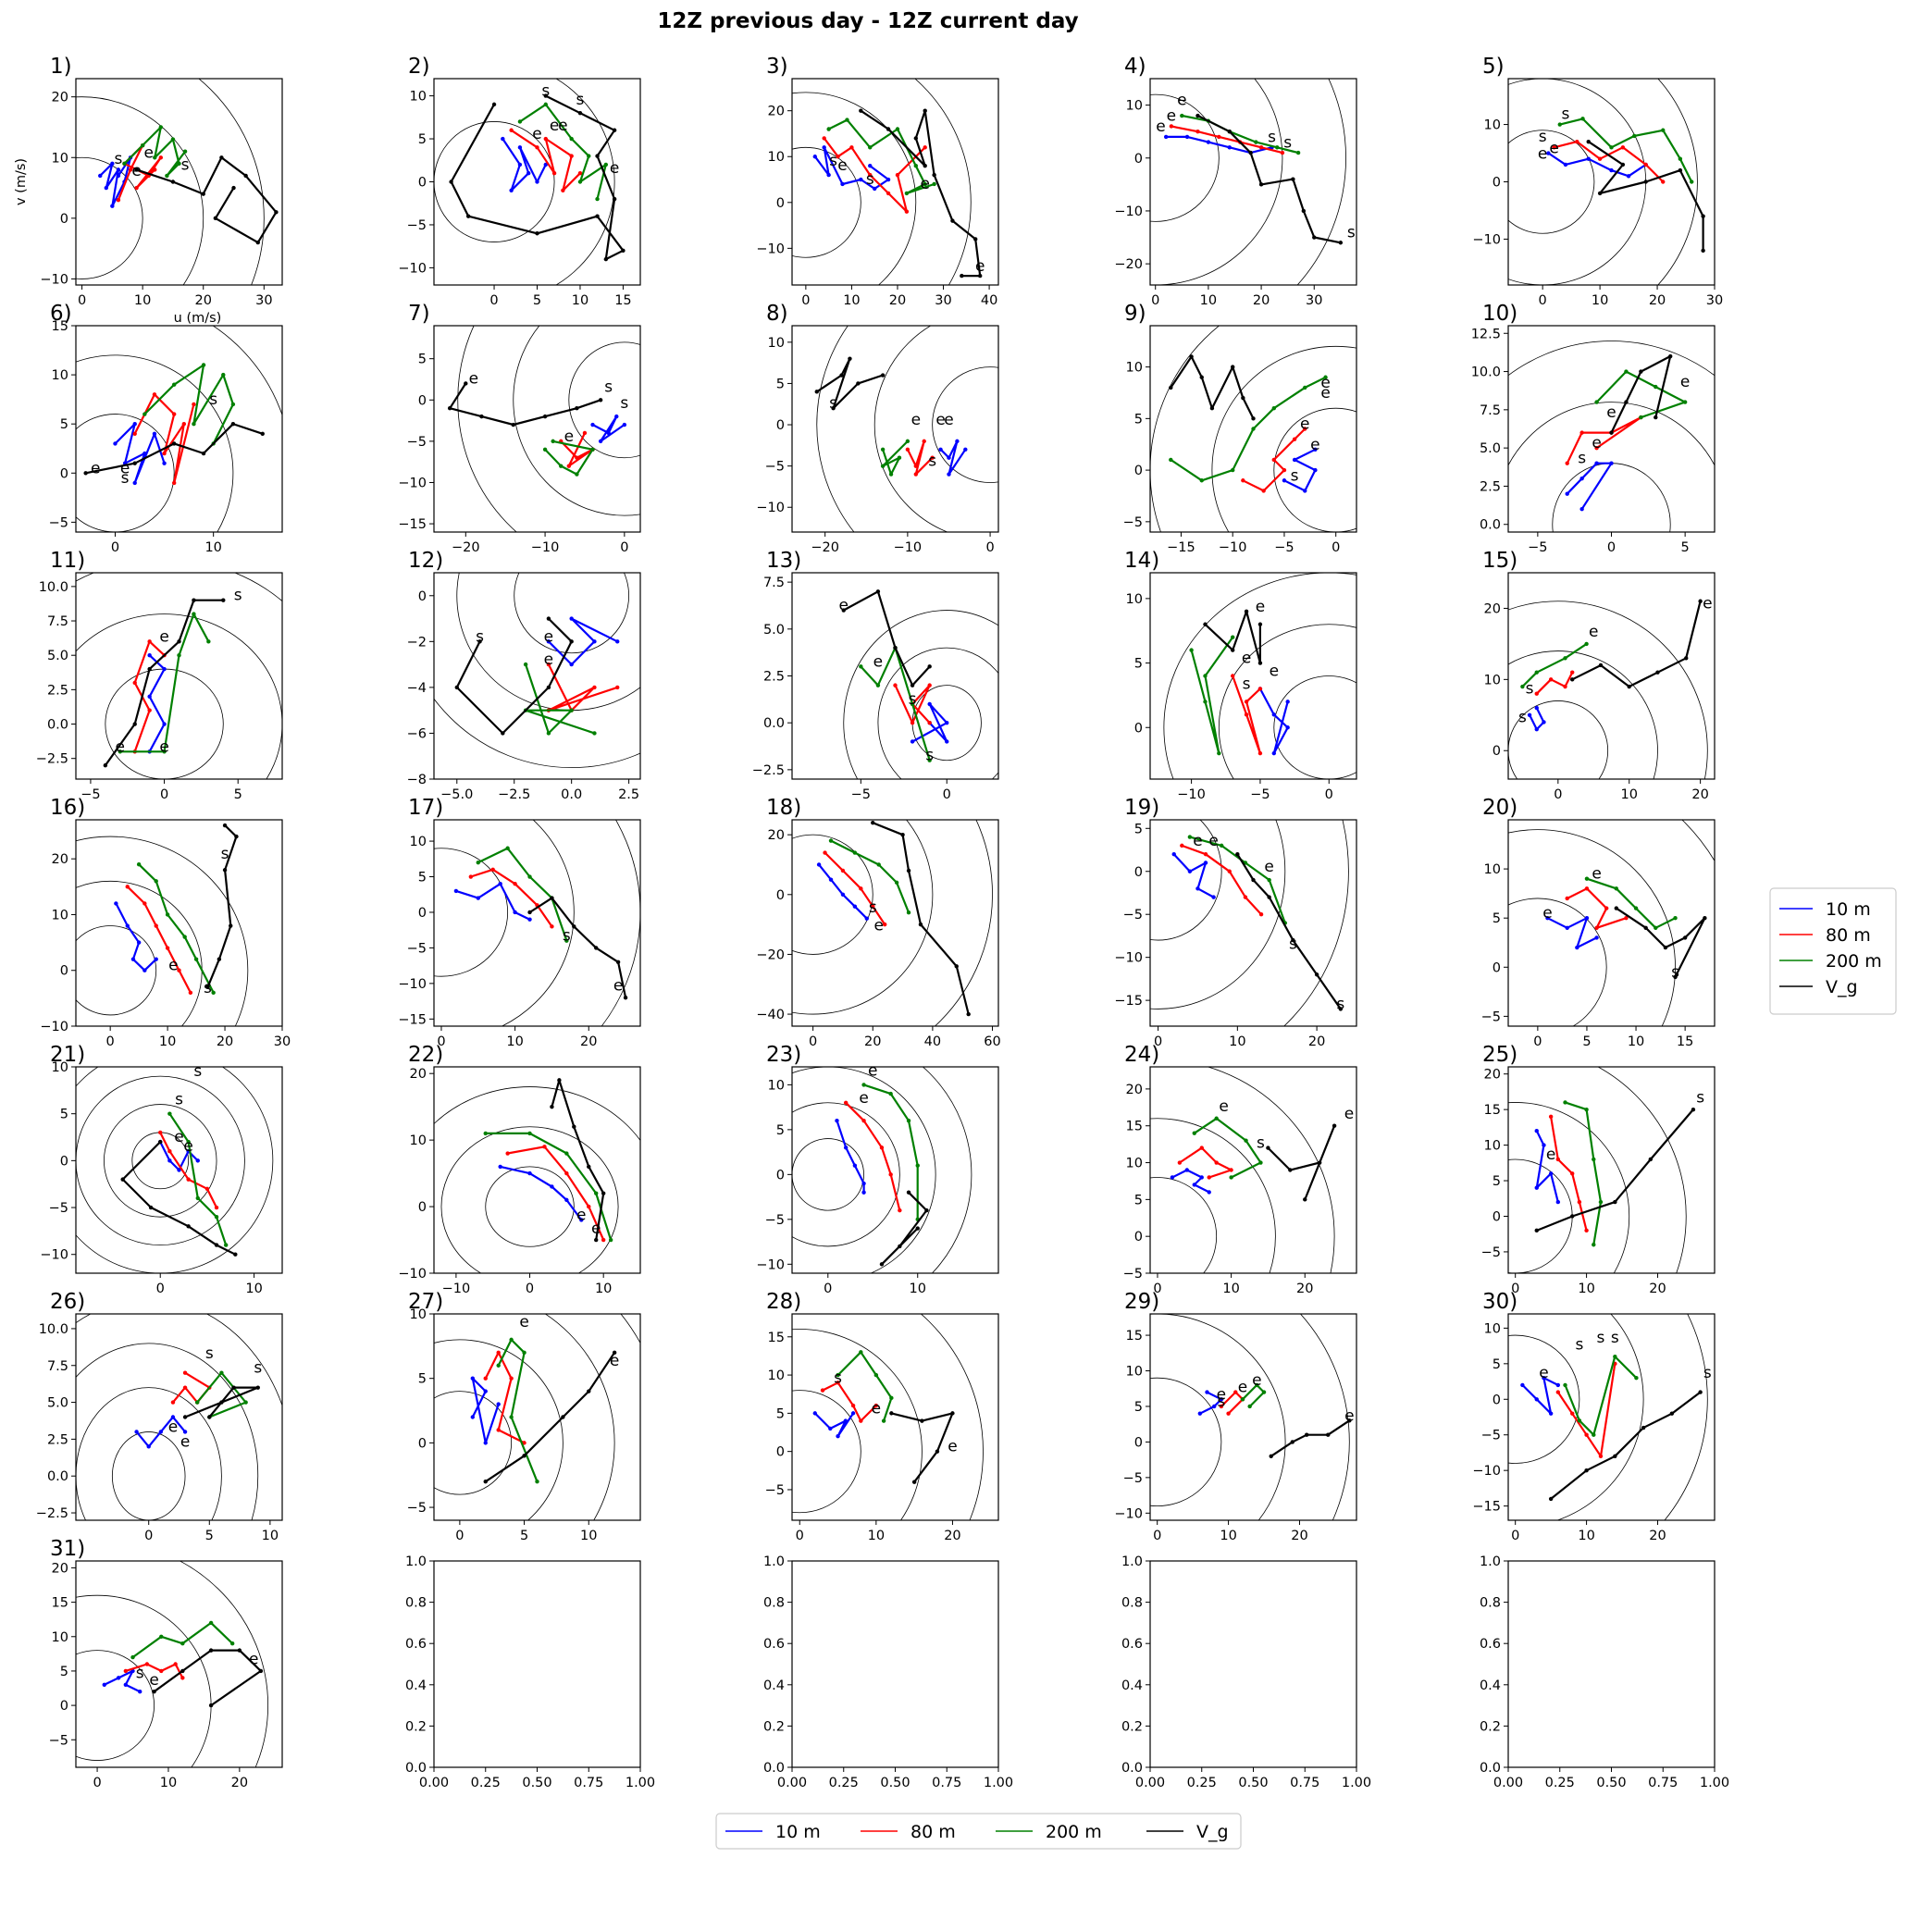 This screenshot has height=1932, width=1920. I want to click on subplot-label: 31), so click(67, 1549).